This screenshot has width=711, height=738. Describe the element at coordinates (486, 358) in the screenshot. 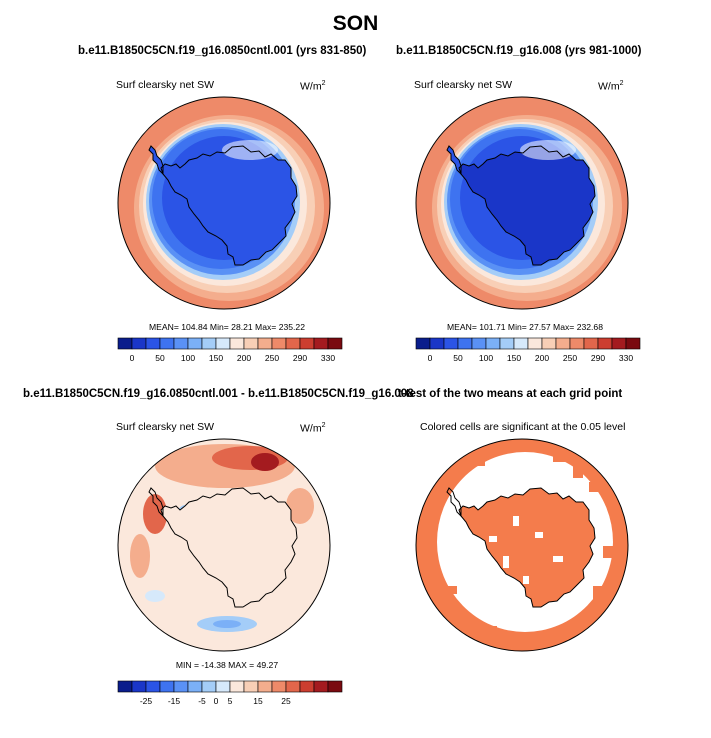

I see `colorbar2-tick-label-2: 100` at that location.